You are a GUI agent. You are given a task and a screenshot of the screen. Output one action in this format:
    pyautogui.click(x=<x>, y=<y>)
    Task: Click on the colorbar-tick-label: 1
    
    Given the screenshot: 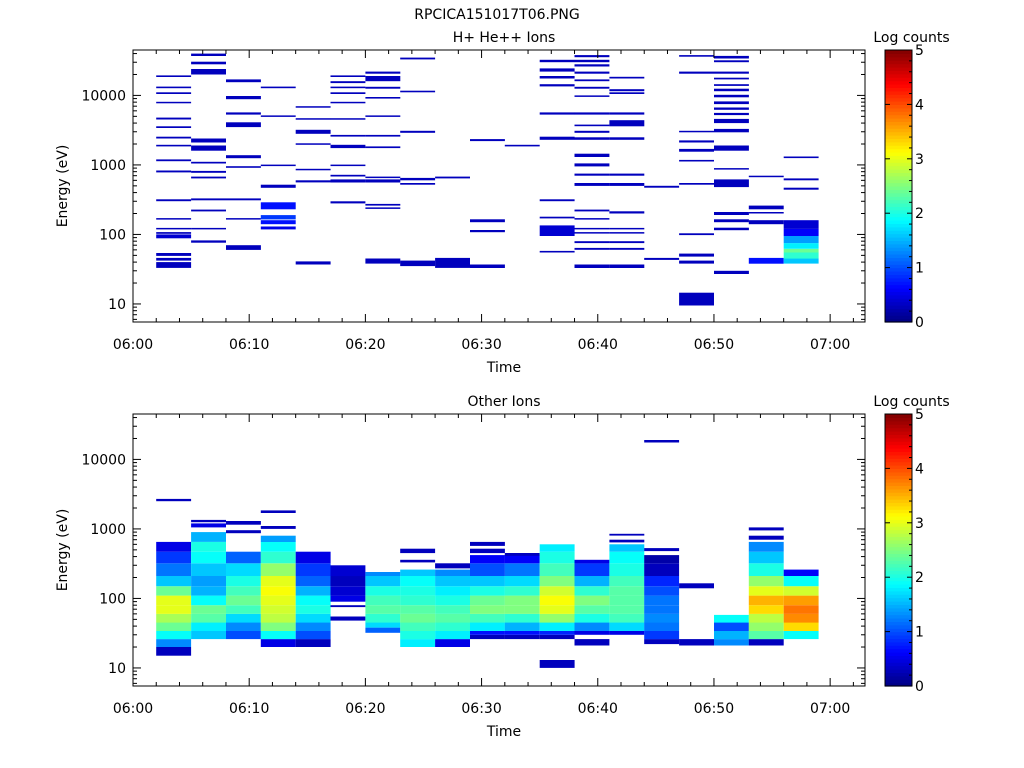 What is the action you would take?
    pyautogui.click(x=919, y=633)
    